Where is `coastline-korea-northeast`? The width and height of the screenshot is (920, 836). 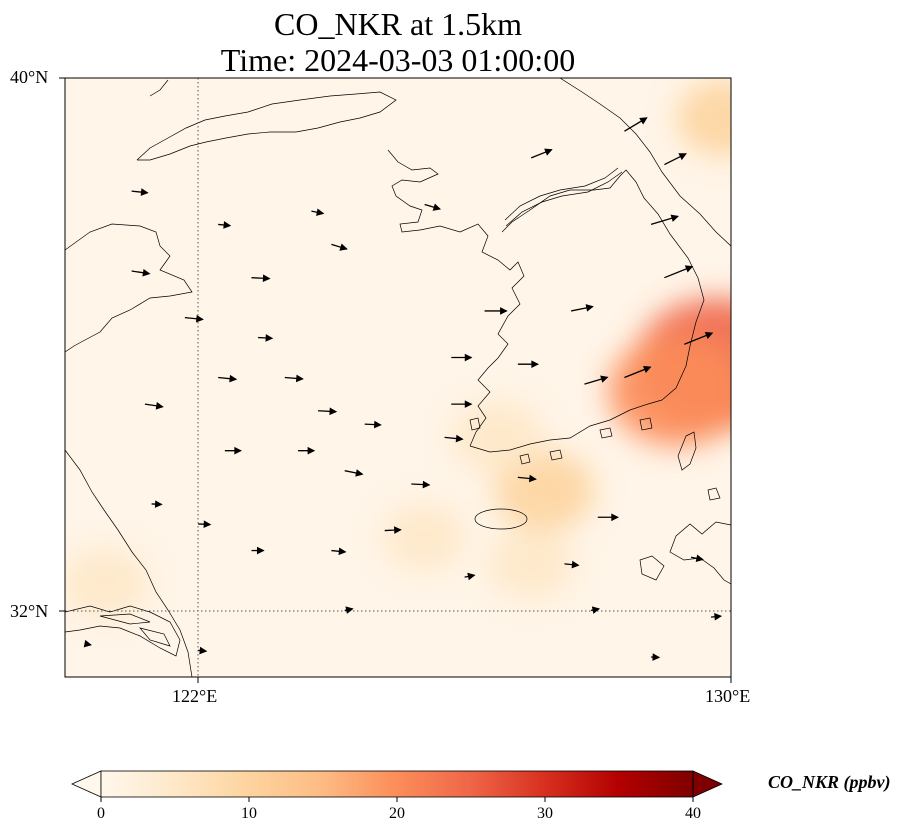
coastline-korea-northeast is located at coordinates (645, 162).